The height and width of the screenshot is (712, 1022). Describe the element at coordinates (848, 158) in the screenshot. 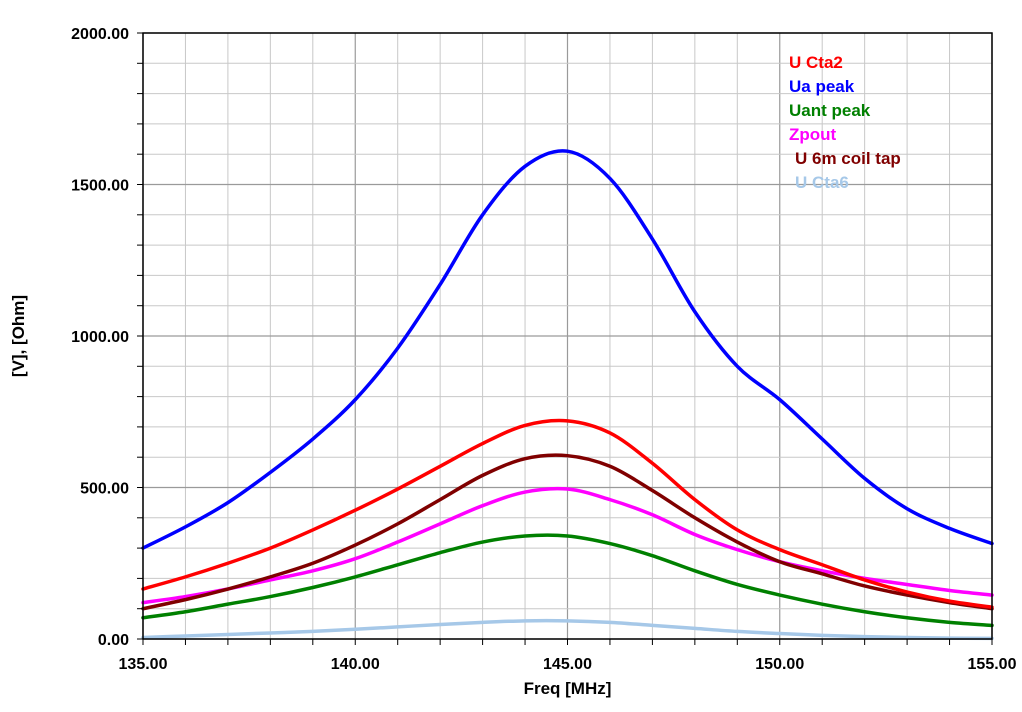

I see `legend-entry: U 6m coil tap` at that location.